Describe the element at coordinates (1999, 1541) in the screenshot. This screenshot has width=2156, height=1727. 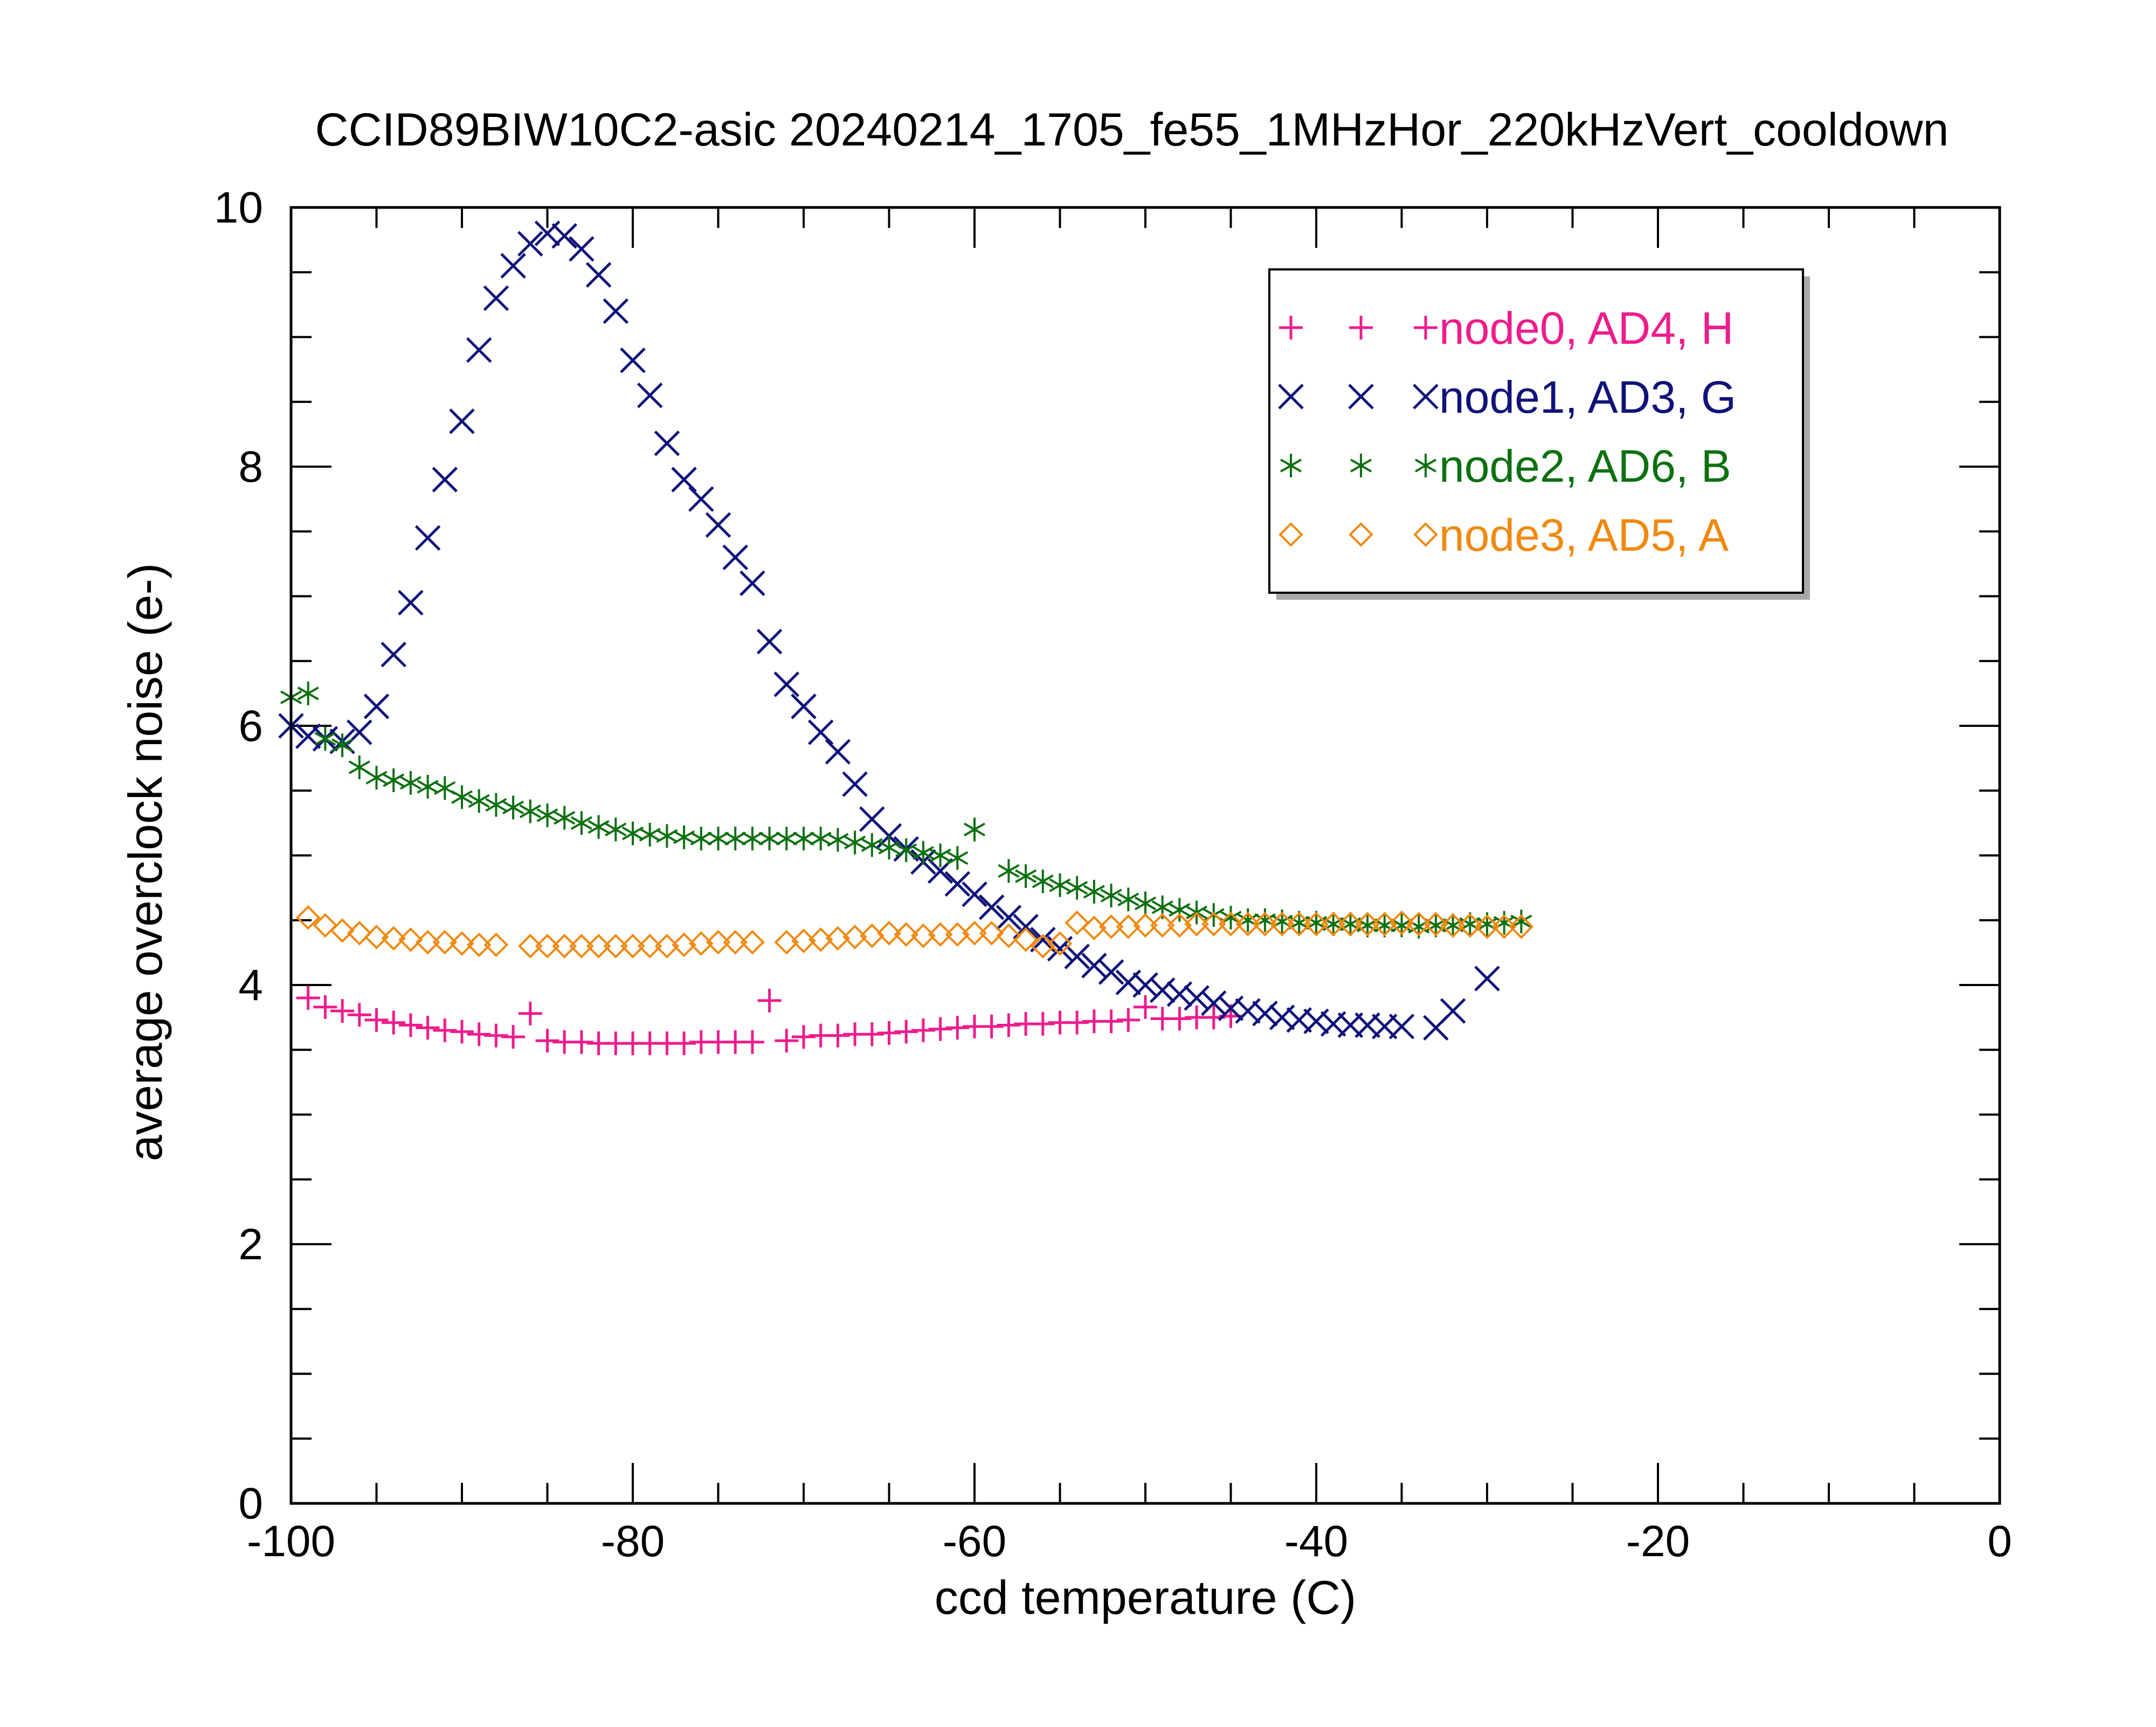
I see `x-tick-label: 0` at that location.